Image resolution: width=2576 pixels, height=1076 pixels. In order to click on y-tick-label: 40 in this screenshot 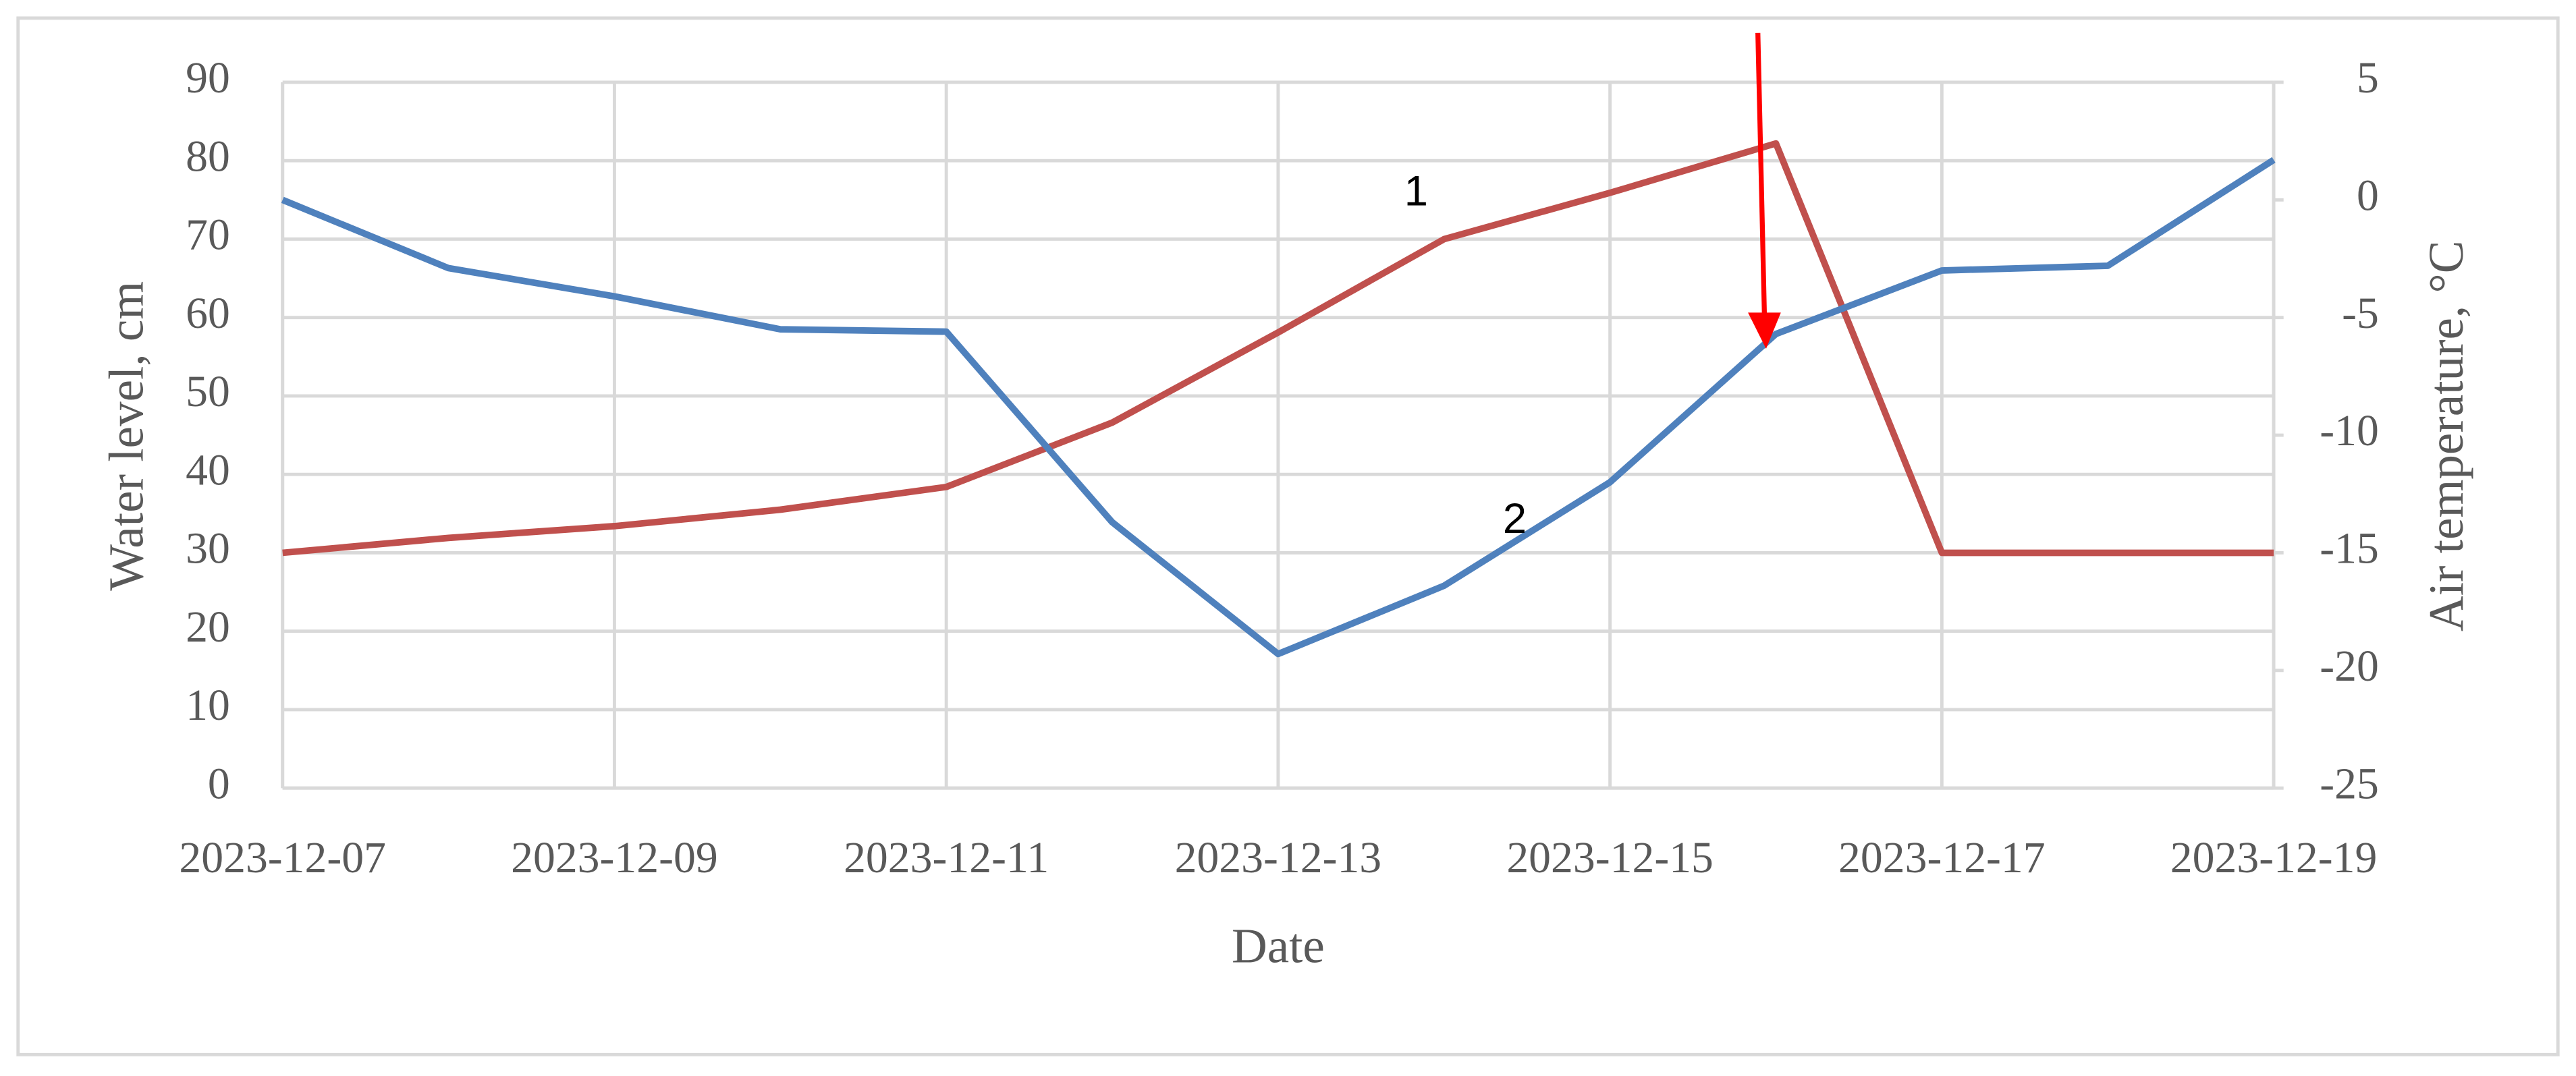, I will do `click(208, 469)`.